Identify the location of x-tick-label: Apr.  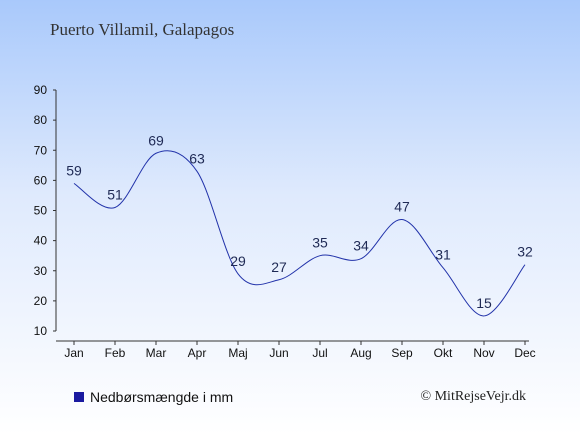
(197, 353).